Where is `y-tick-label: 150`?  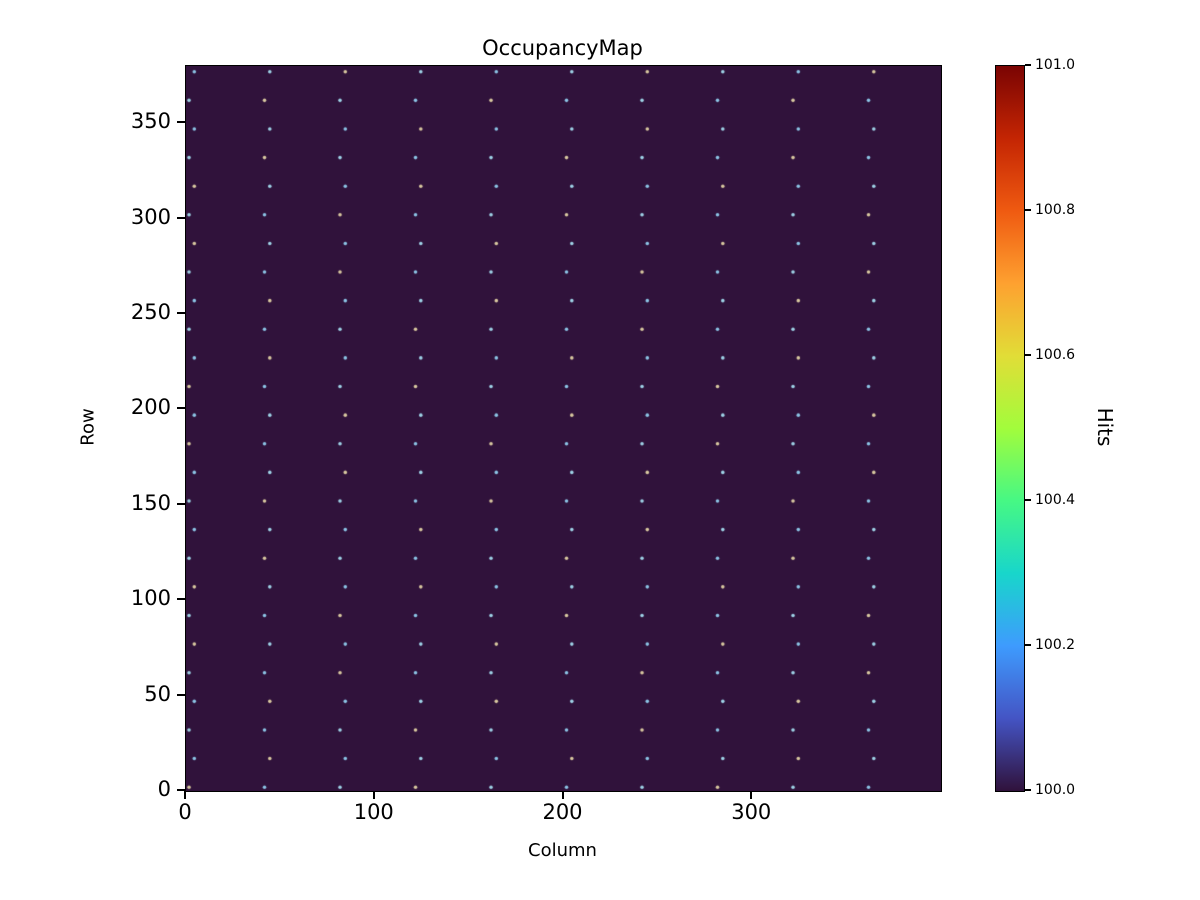
y-tick-label: 150 is located at coordinates (150, 502).